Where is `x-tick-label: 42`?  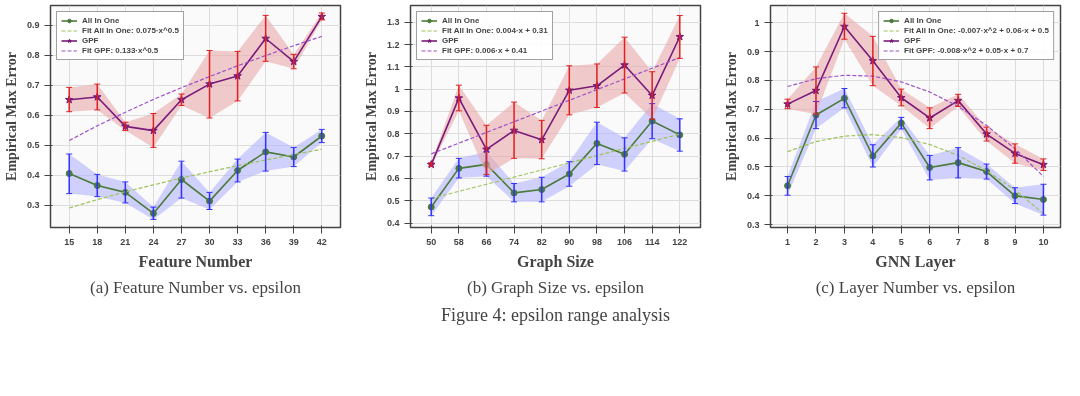
x-tick-label: 42 is located at coordinates (321, 241).